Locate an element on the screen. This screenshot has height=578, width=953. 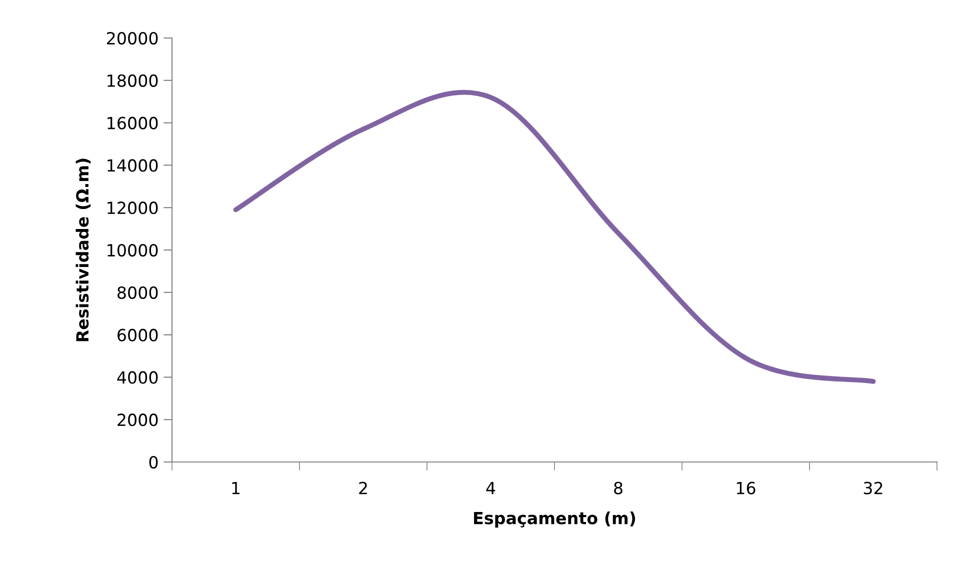
x-tick-label: 32 is located at coordinates (873, 488).